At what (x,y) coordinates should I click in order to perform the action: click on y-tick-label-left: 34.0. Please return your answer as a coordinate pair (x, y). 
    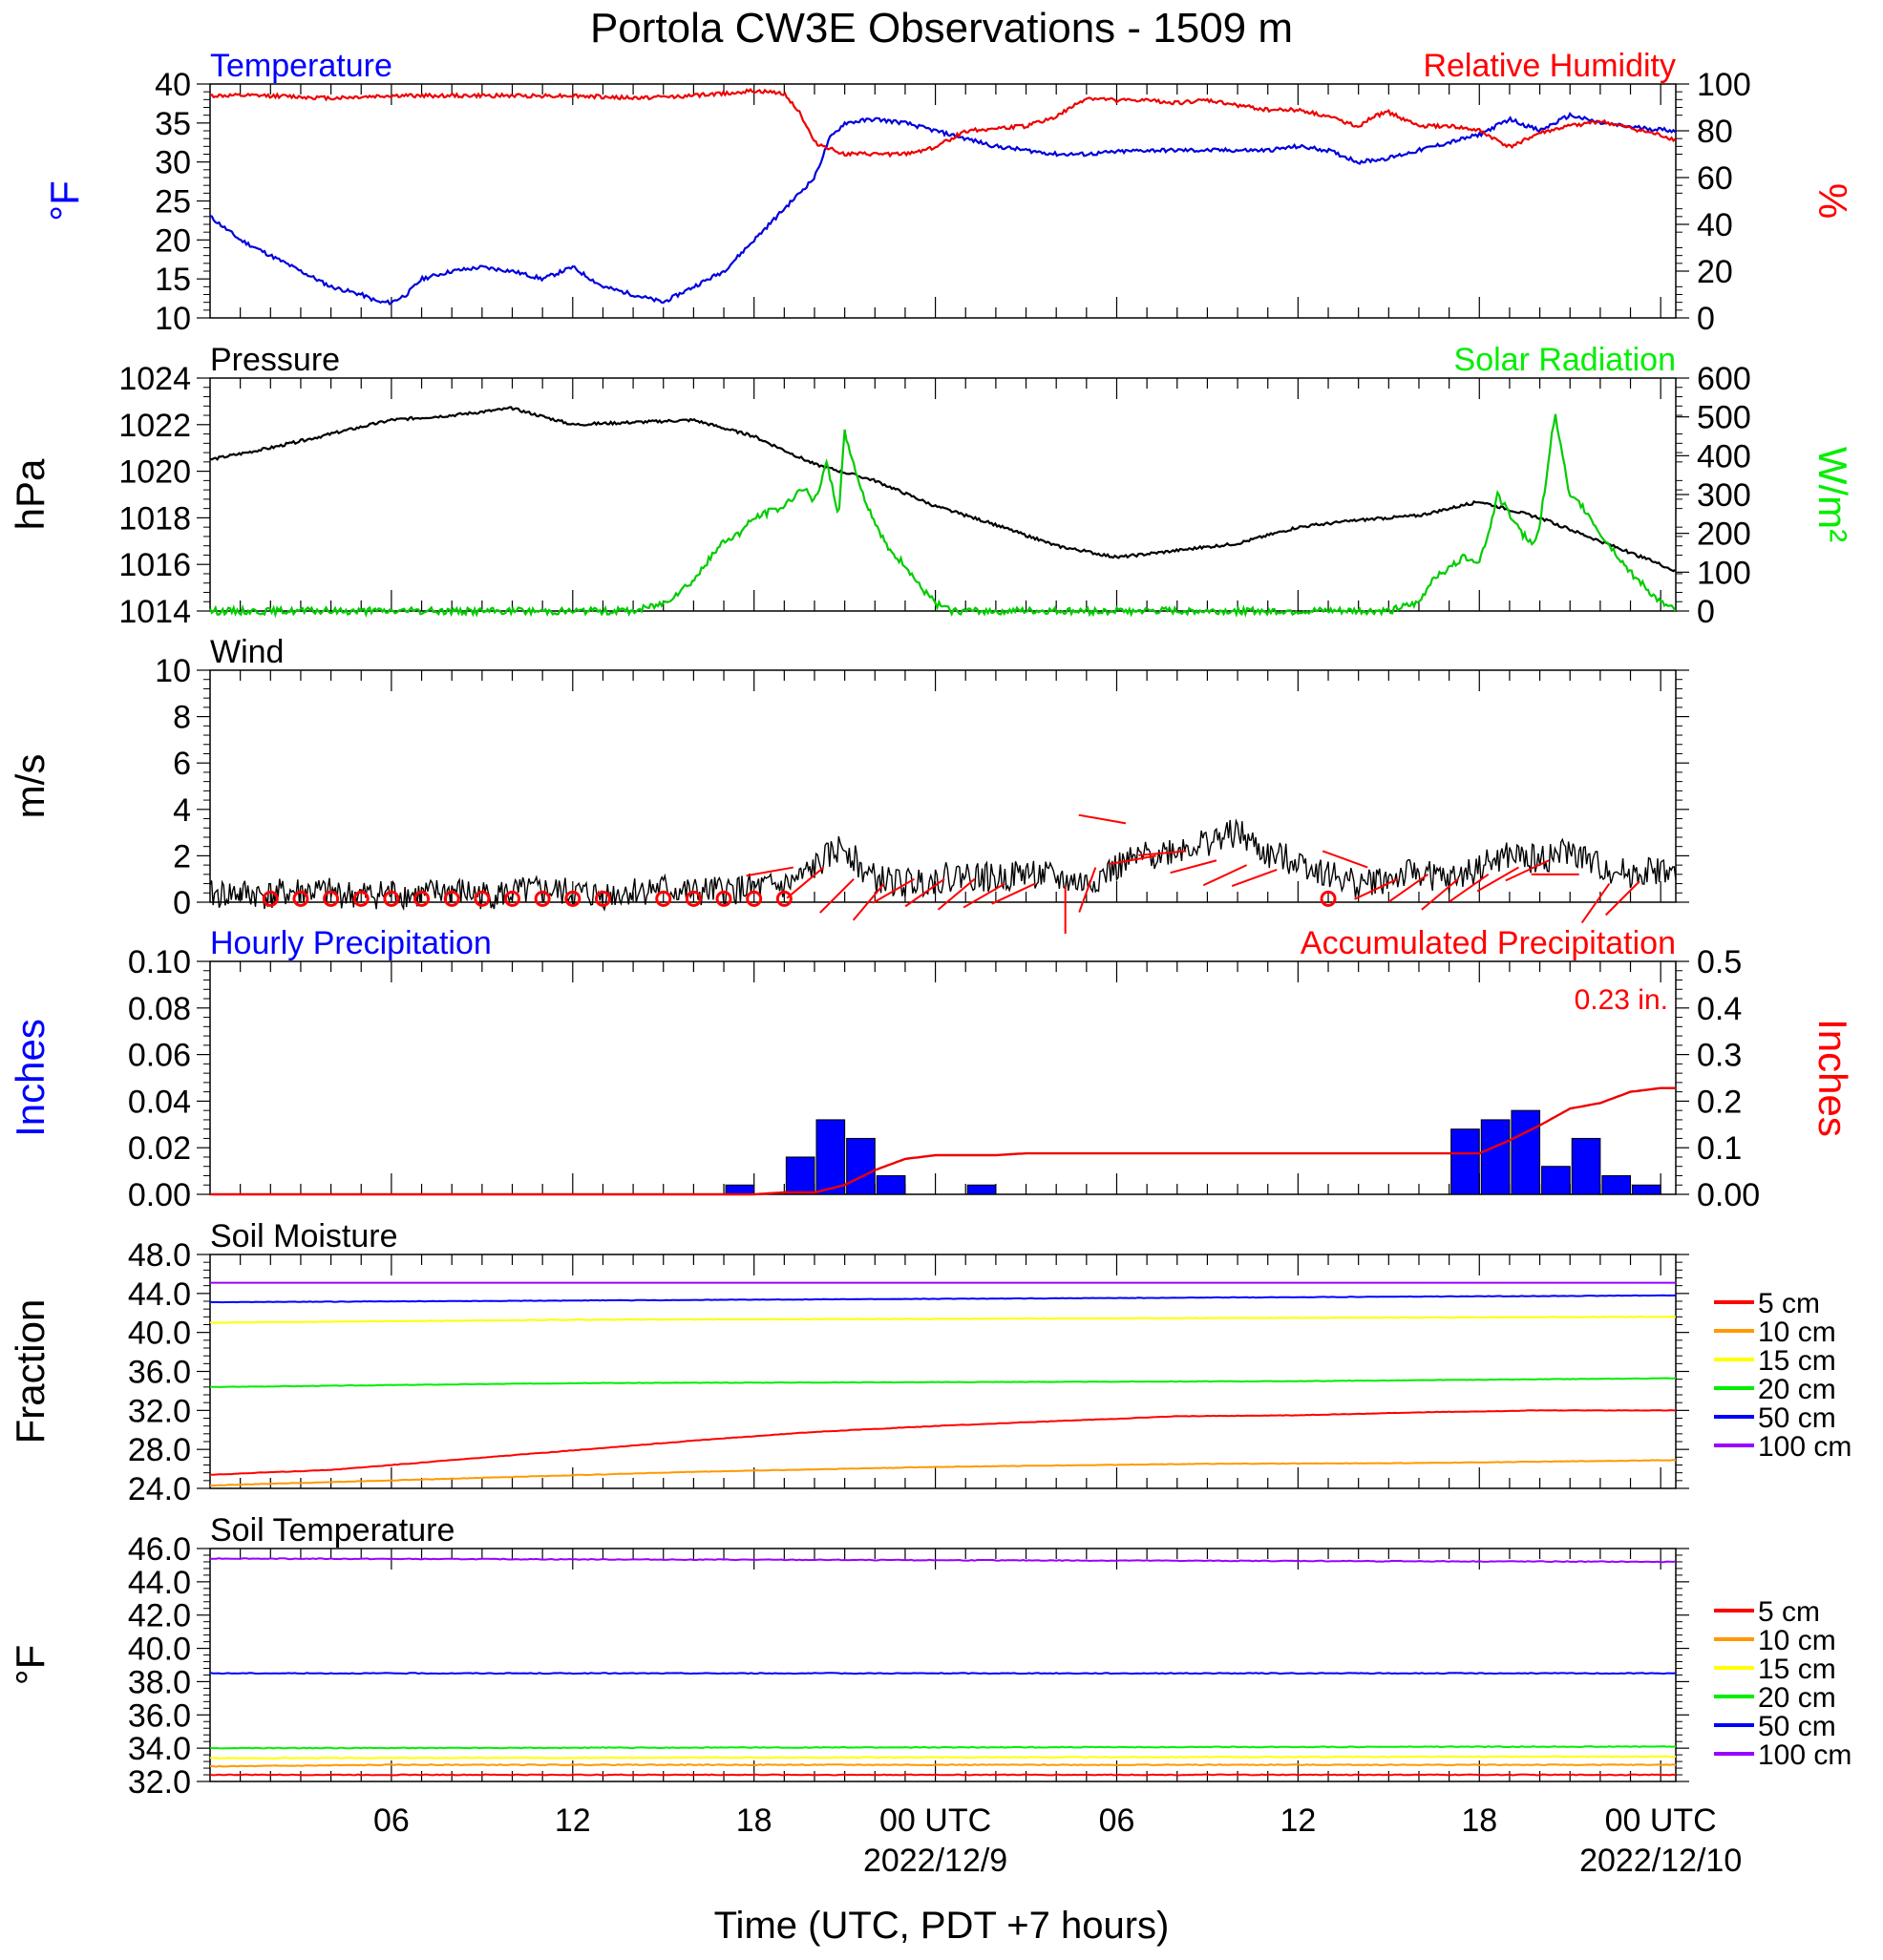
    Looking at the image, I should click on (159, 1749).